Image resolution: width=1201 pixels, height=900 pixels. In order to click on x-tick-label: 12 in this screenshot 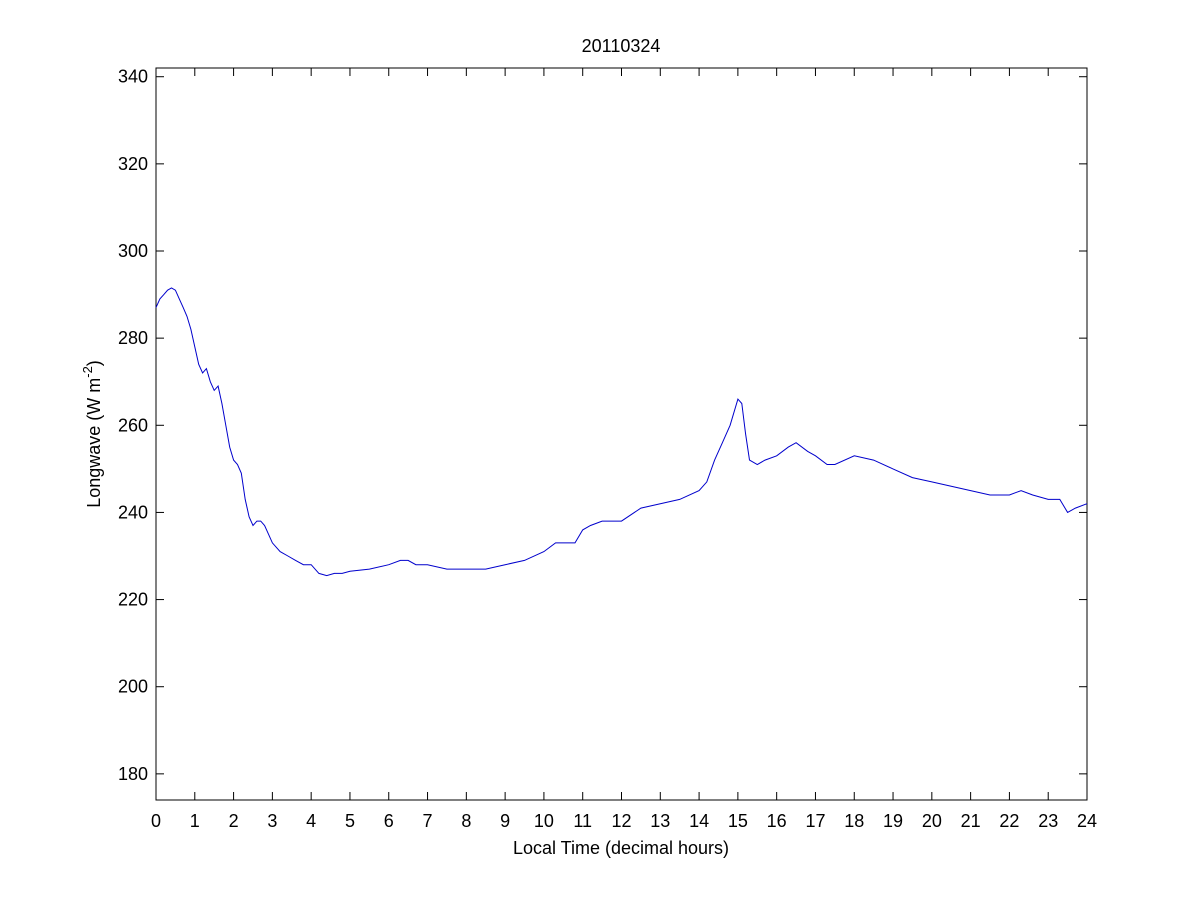, I will do `click(621, 821)`.